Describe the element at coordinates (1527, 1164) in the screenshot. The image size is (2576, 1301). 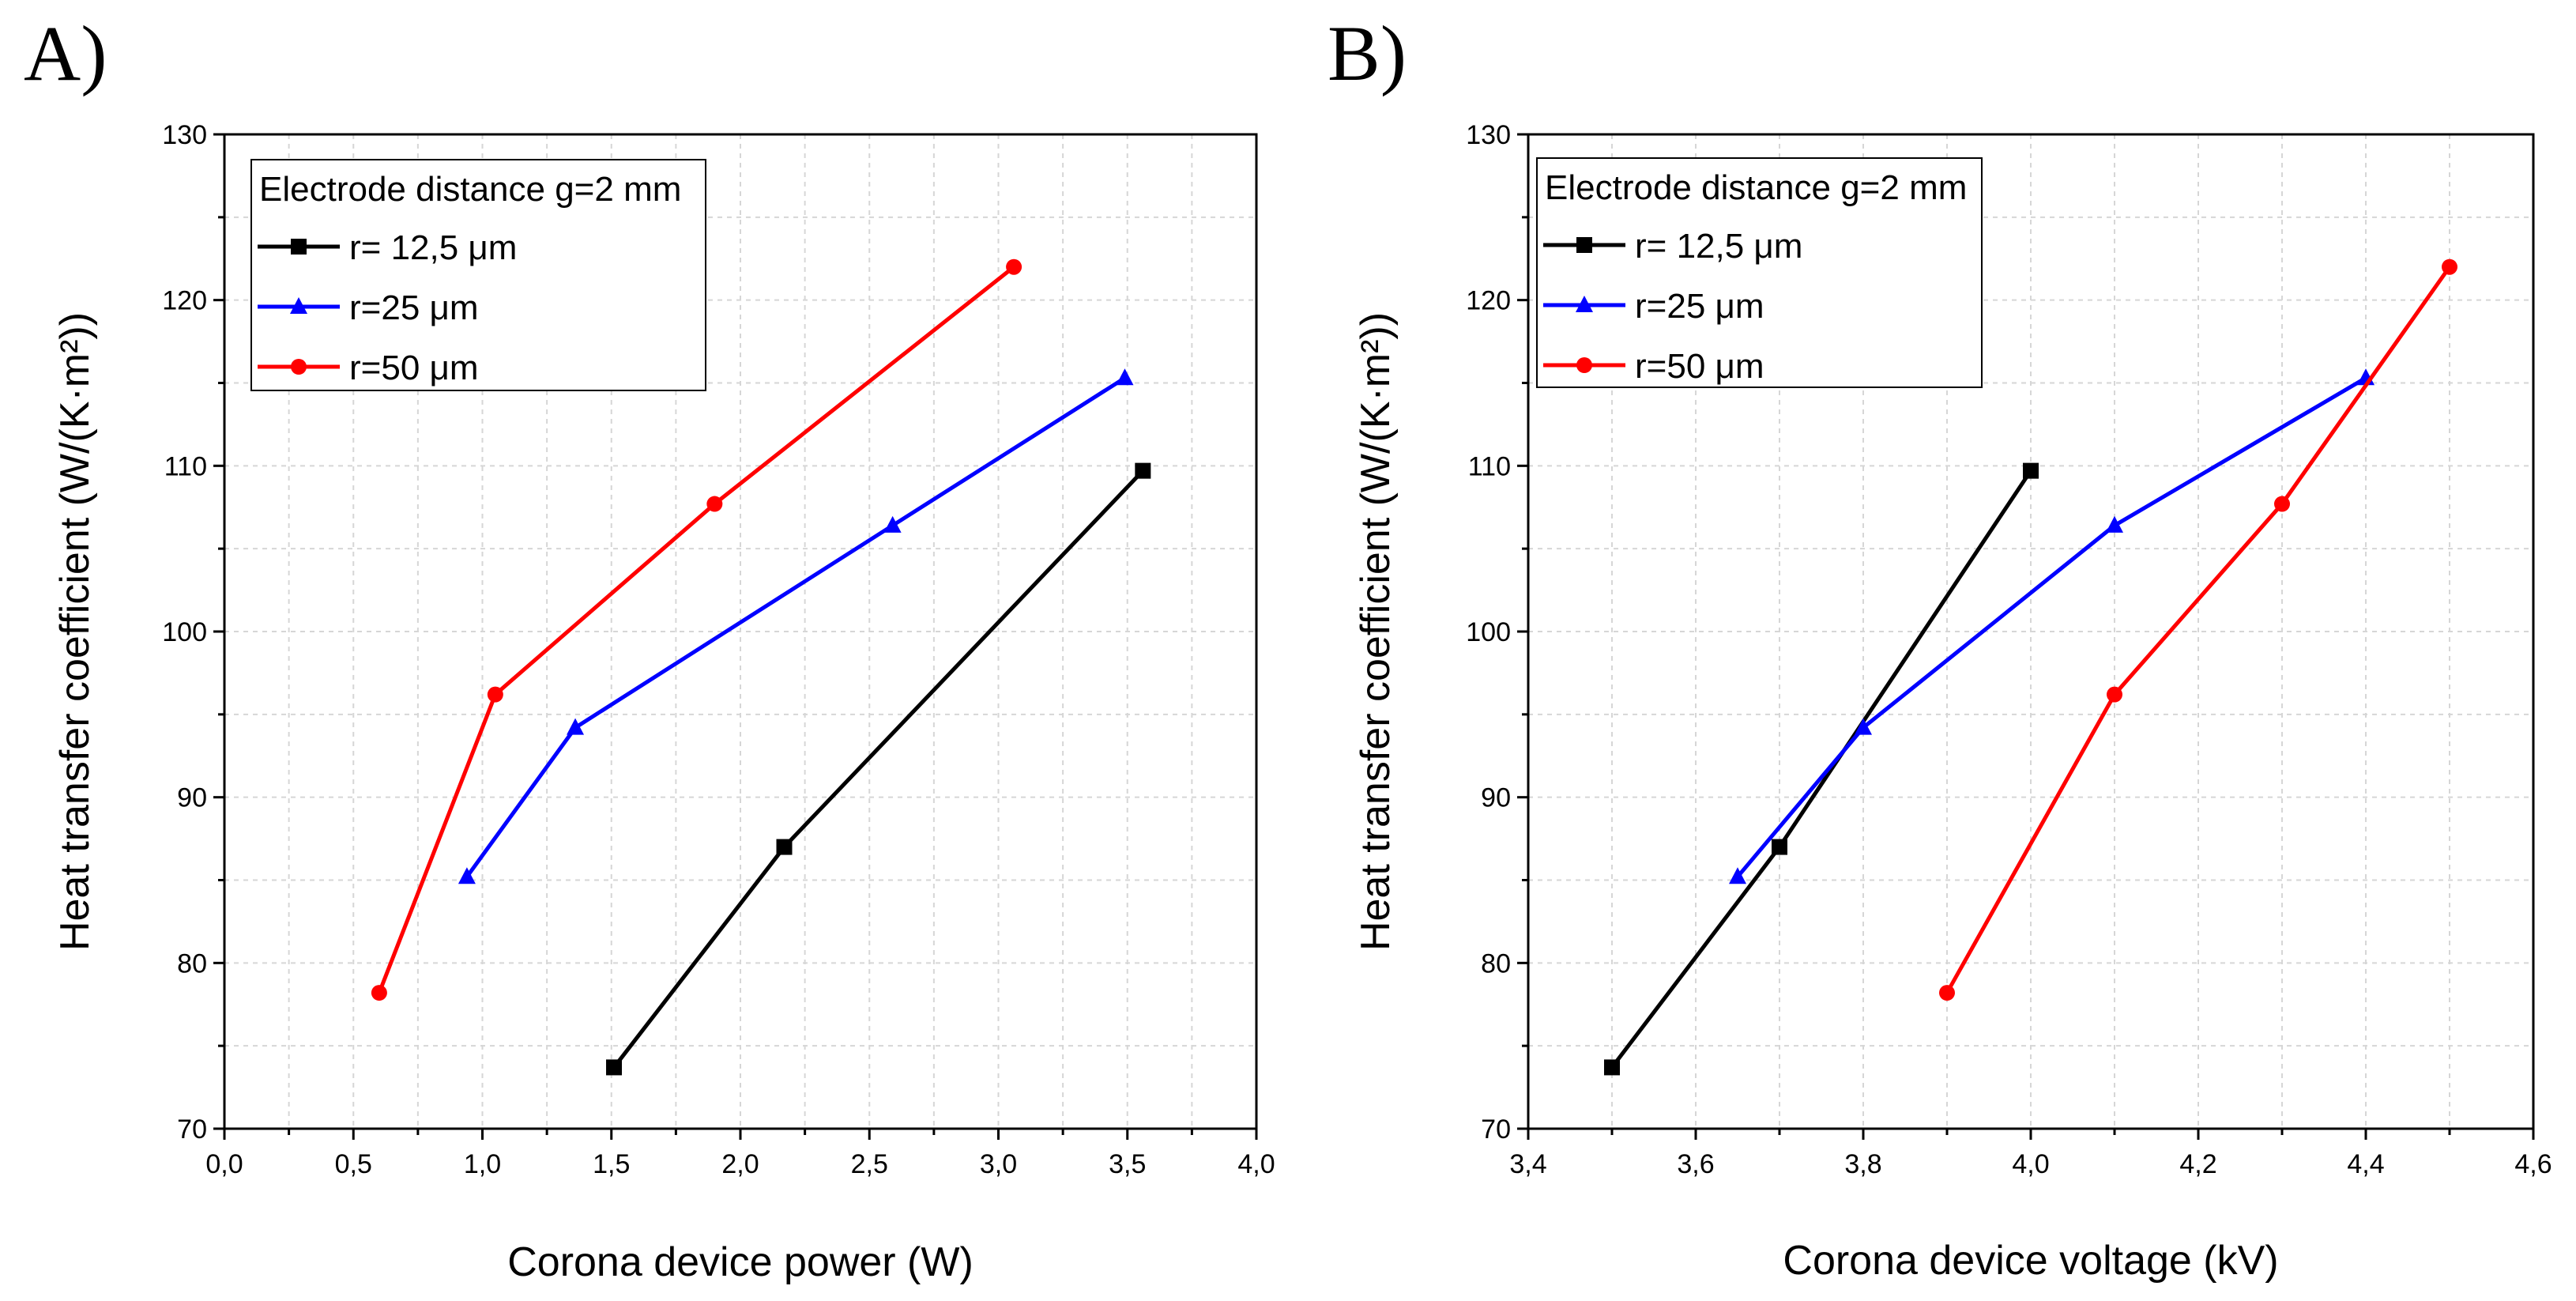
I see `x-tick-label: 3,4` at that location.